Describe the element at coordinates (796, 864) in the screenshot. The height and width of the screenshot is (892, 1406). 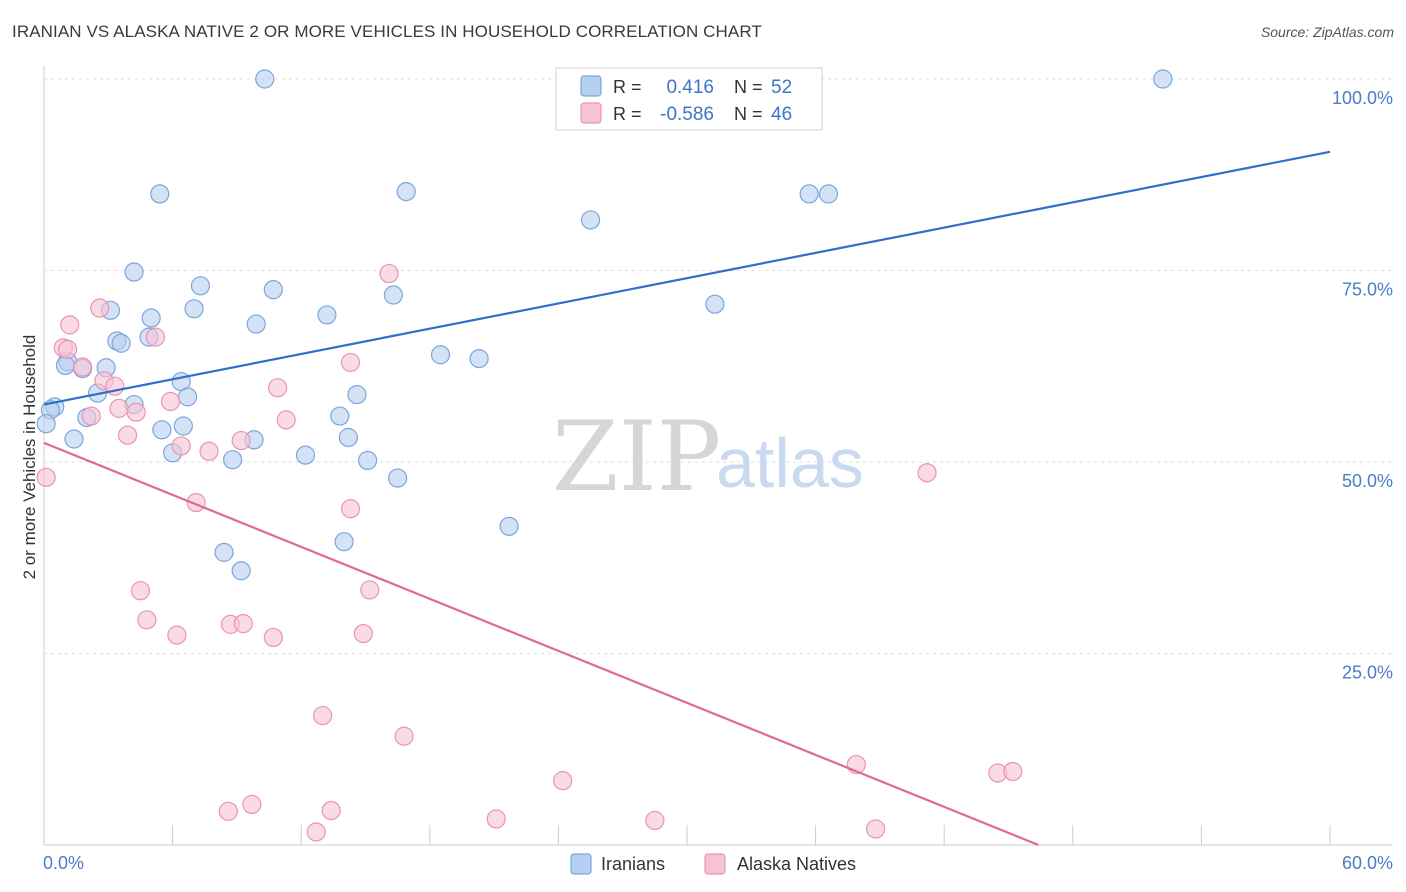
I see `bottom-legend-label-alaska-natives: Alaska Natives` at that location.